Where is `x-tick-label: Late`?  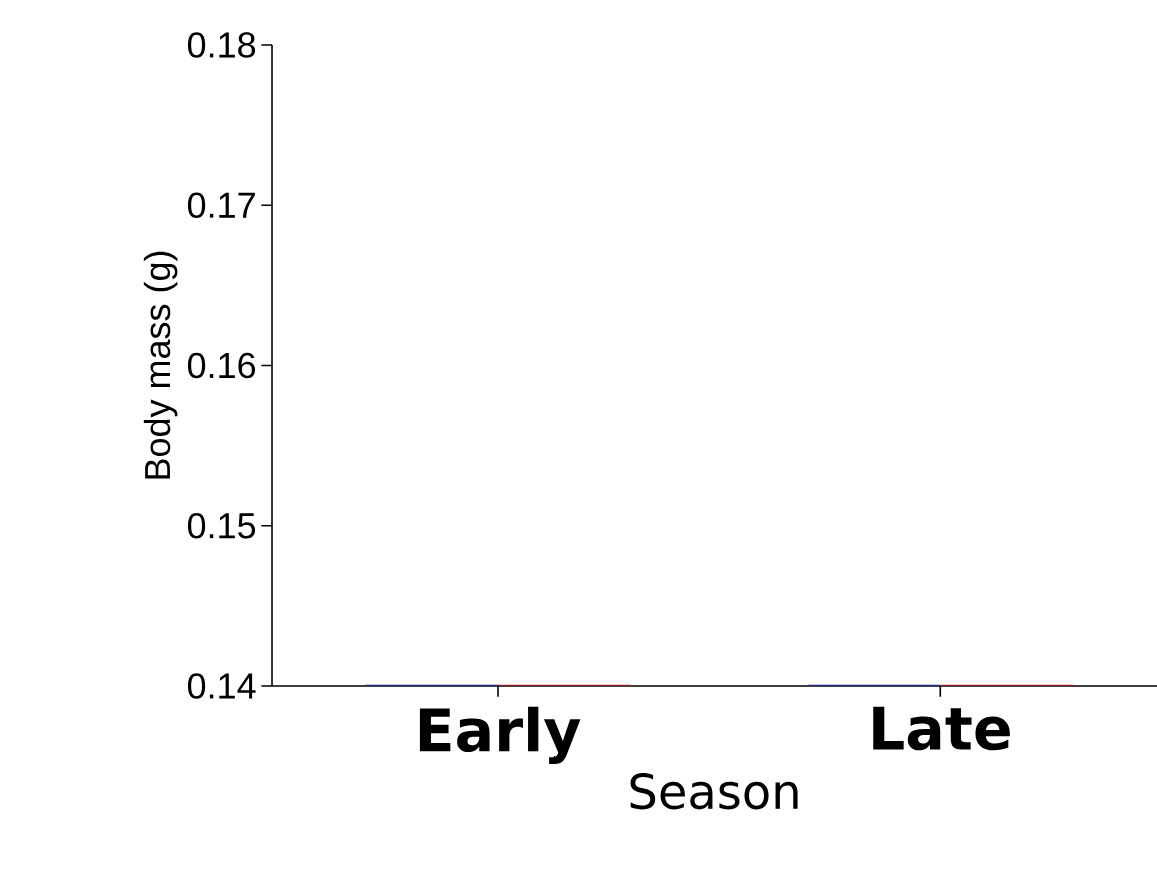 x-tick-label: Late is located at coordinates (941, 728).